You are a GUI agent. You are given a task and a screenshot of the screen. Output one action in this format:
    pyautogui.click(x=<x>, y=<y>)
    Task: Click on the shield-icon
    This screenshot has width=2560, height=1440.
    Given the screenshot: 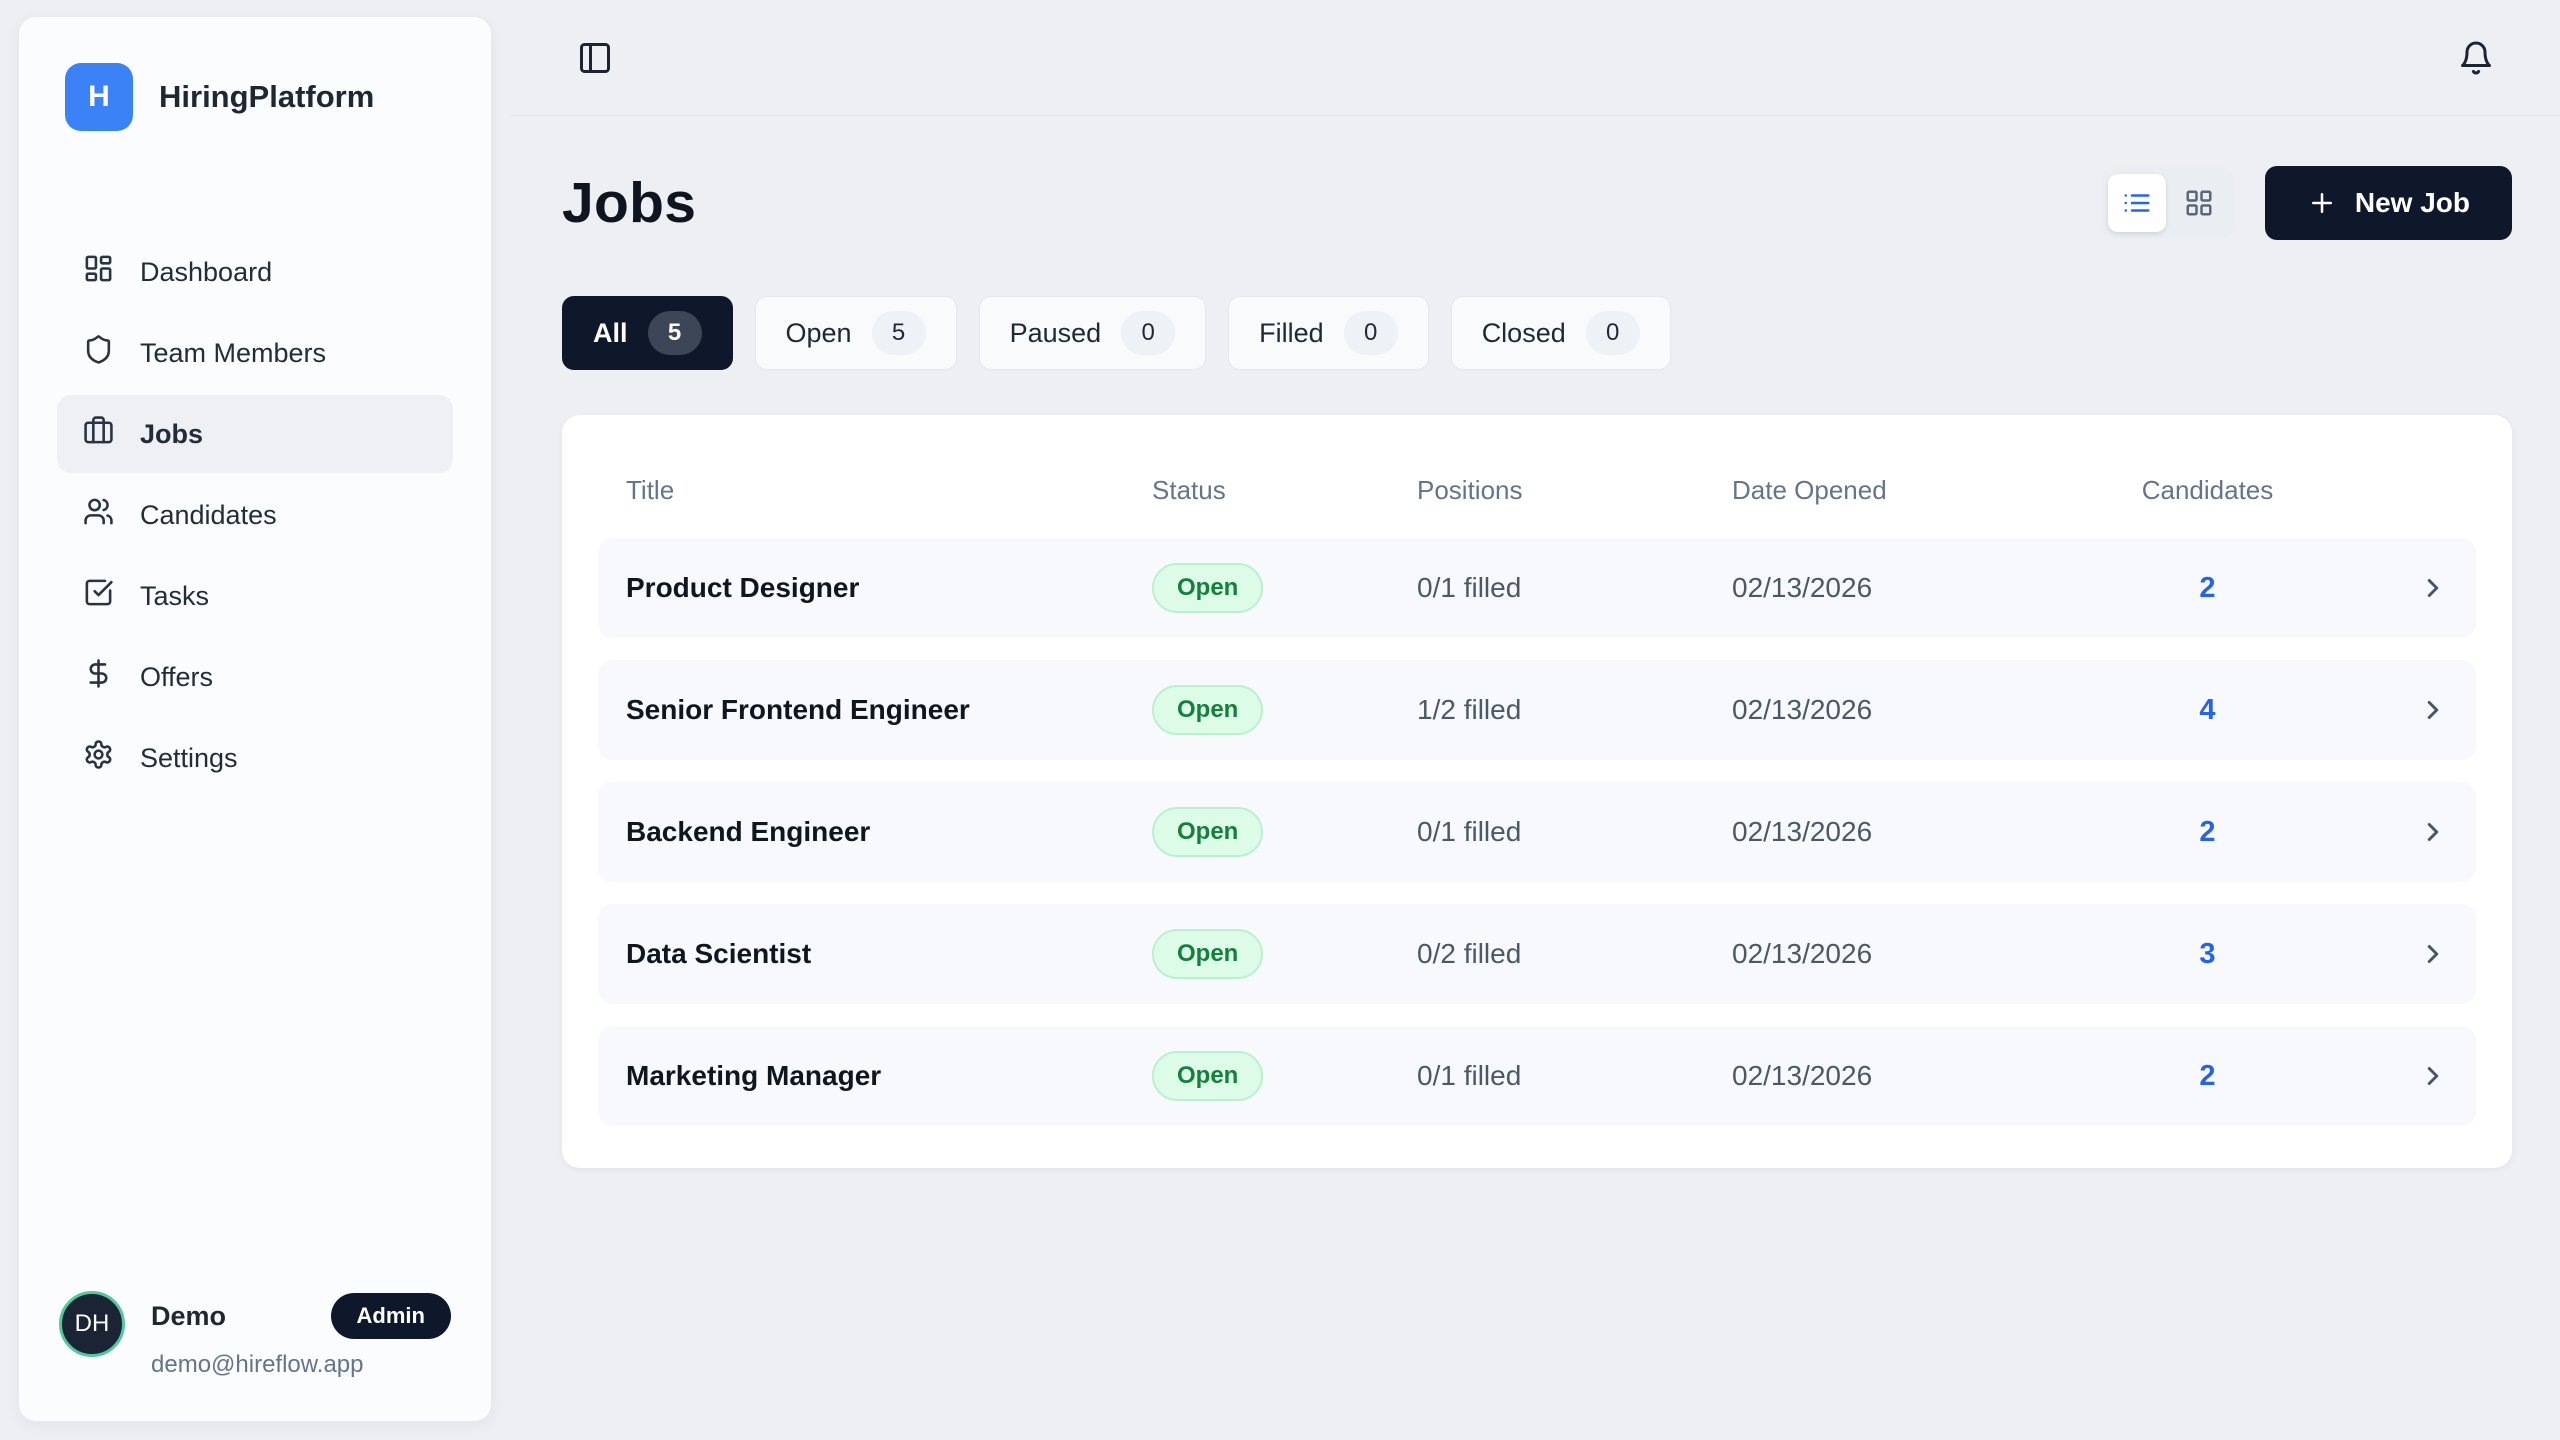 What is the action you would take?
    pyautogui.click(x=98, y=353)
    